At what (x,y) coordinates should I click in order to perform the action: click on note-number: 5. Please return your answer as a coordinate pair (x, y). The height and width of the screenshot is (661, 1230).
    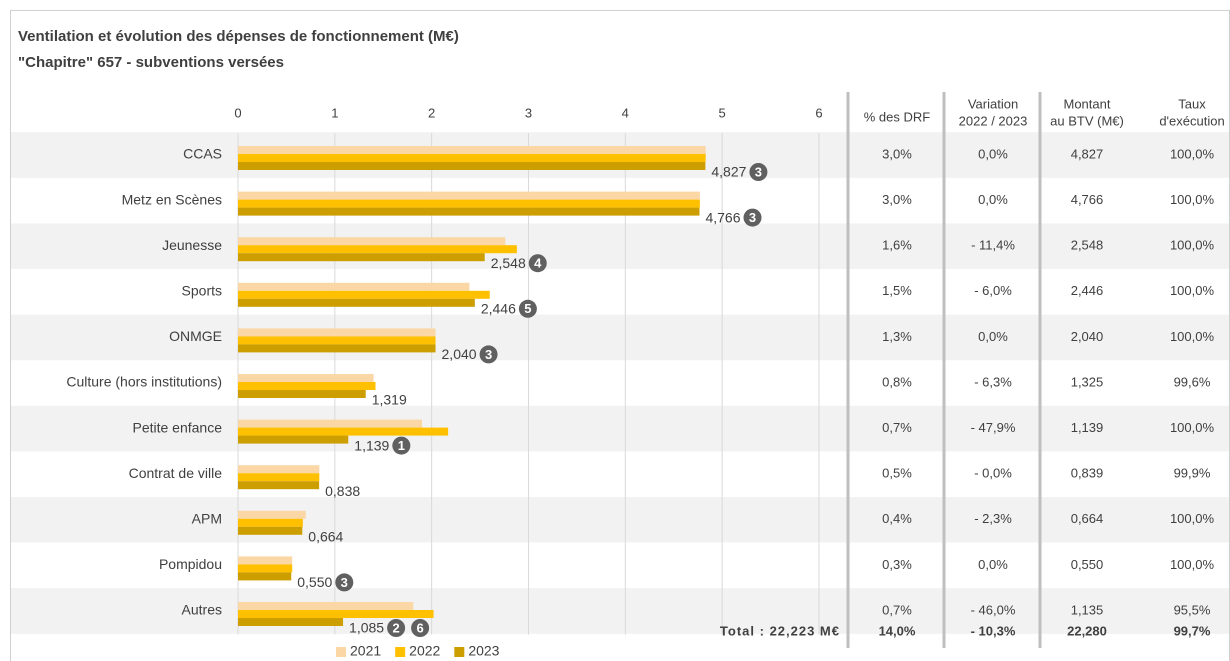
    Looking at the image, I should click on (527, 308).